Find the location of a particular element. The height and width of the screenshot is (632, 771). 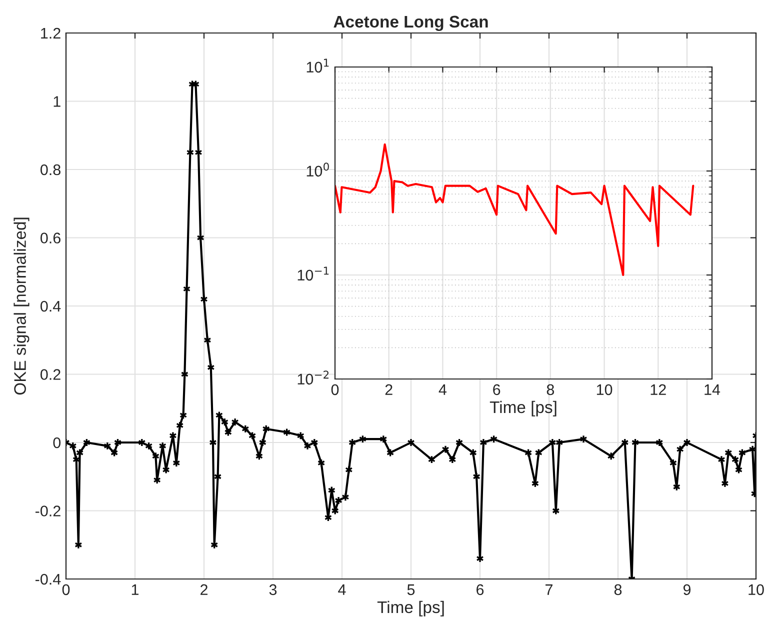

y-tick-label: 10$^{−2}$ is located at coordinates (313, 377).